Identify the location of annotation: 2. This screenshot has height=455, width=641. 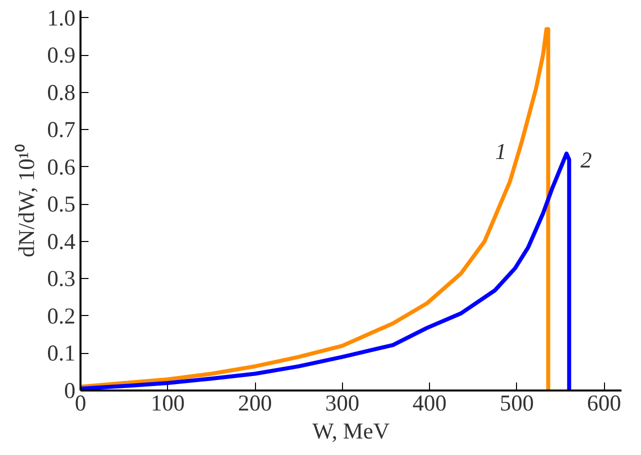
(586, 160).